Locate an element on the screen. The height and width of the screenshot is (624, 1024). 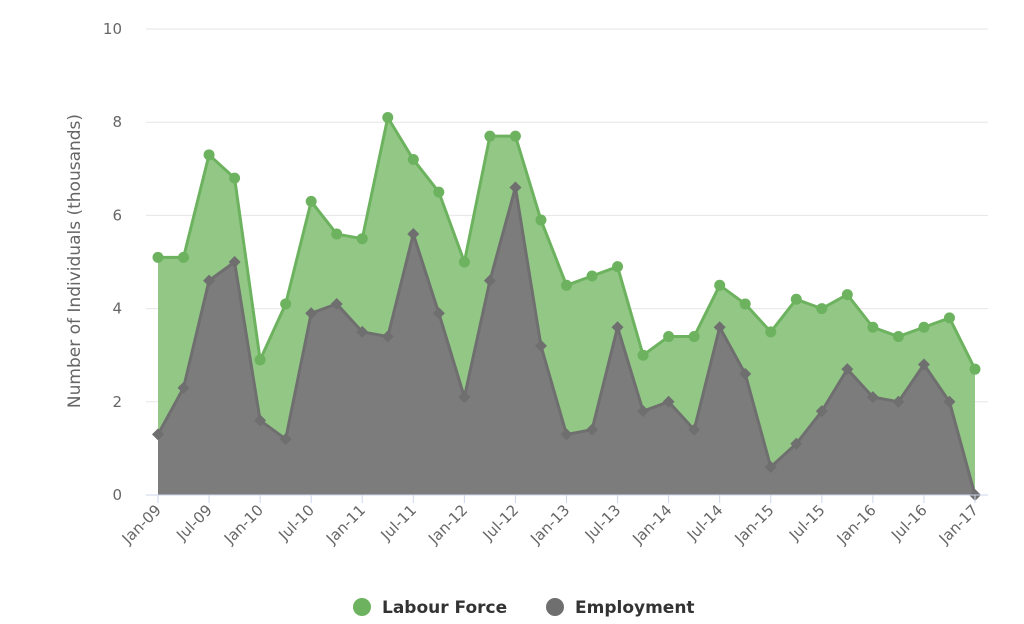
x-tick-label: Jul-13 is located at coordinates (603, 523).